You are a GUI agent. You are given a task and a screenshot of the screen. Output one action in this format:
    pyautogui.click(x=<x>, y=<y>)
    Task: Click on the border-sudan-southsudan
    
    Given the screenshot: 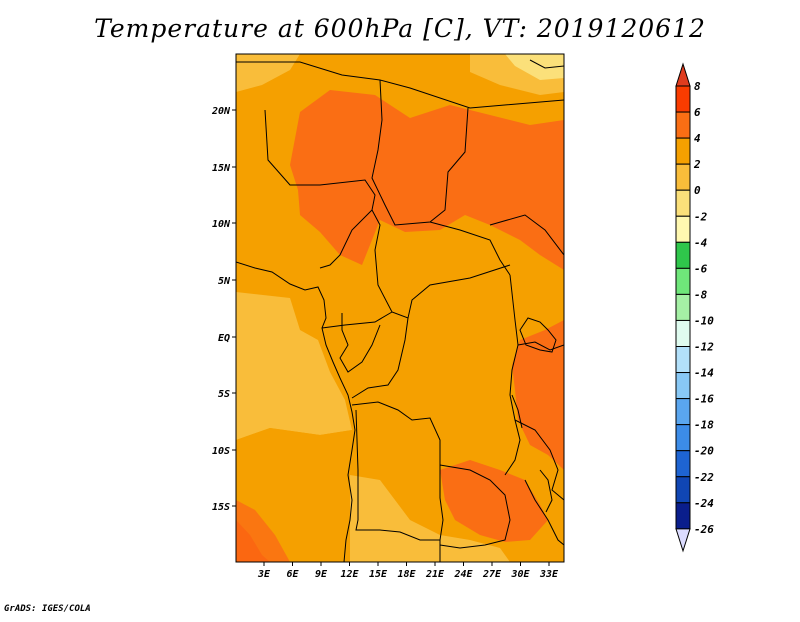 What is the action you would take?
    pyautogui.click(x=526, y=235)
    